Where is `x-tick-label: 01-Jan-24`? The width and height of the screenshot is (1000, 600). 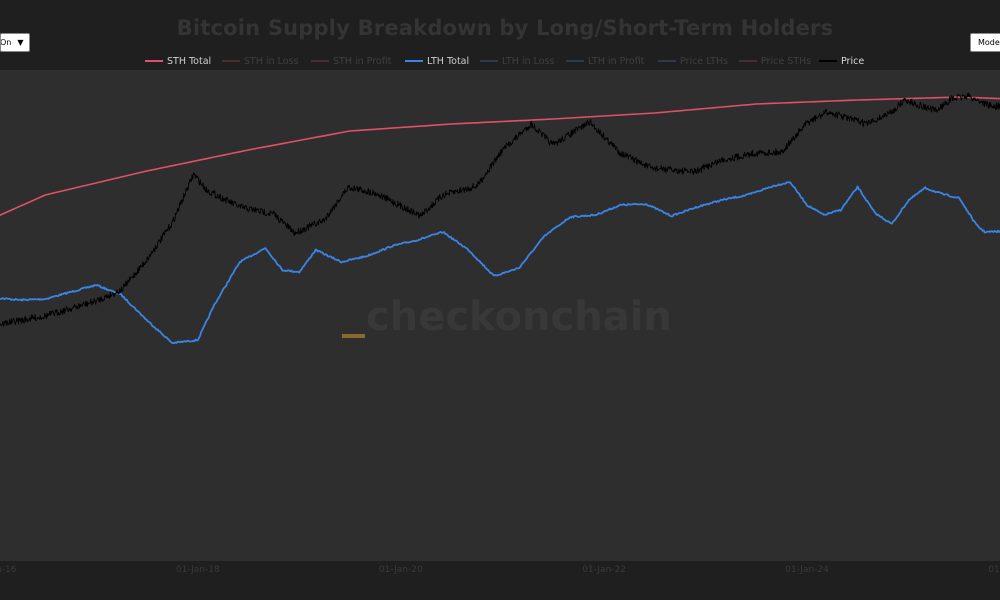
x-tick-label: 01-Jan-24 is located at coordinates (807, 570).